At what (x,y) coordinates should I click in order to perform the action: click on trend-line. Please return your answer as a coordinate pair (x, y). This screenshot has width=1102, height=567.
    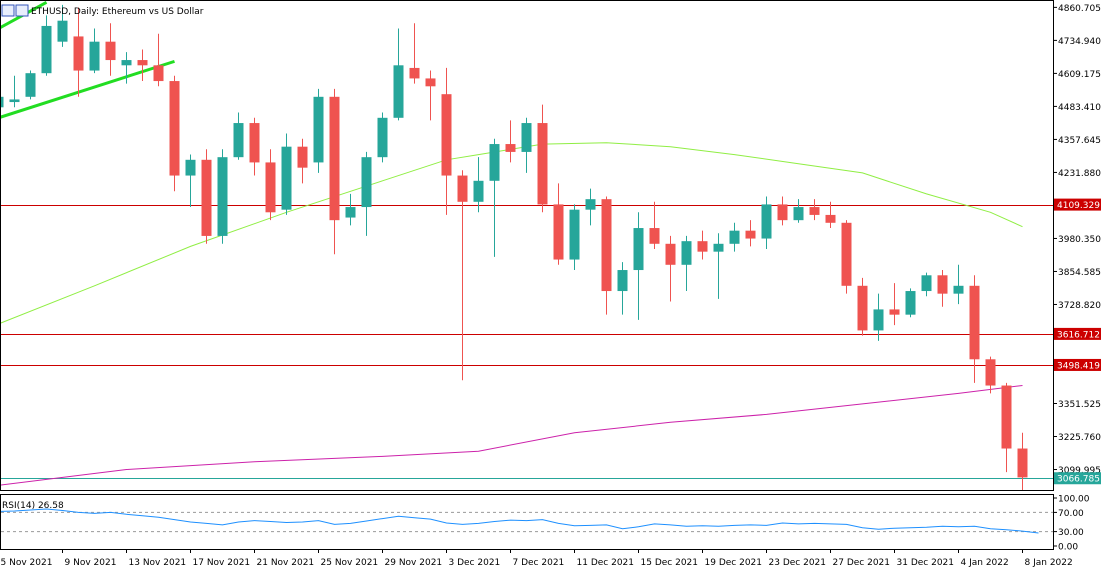
    Looking at the image, I should click on (87, 89).